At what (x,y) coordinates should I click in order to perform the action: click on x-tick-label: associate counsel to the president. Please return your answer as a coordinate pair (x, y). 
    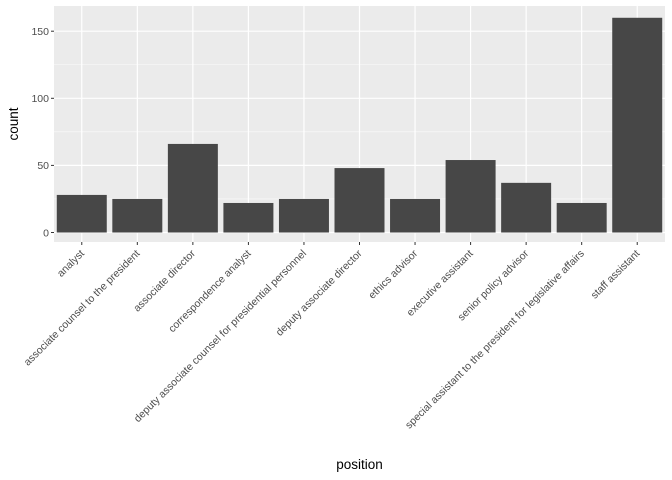
    Looking at the image, I should click on (82, 308).